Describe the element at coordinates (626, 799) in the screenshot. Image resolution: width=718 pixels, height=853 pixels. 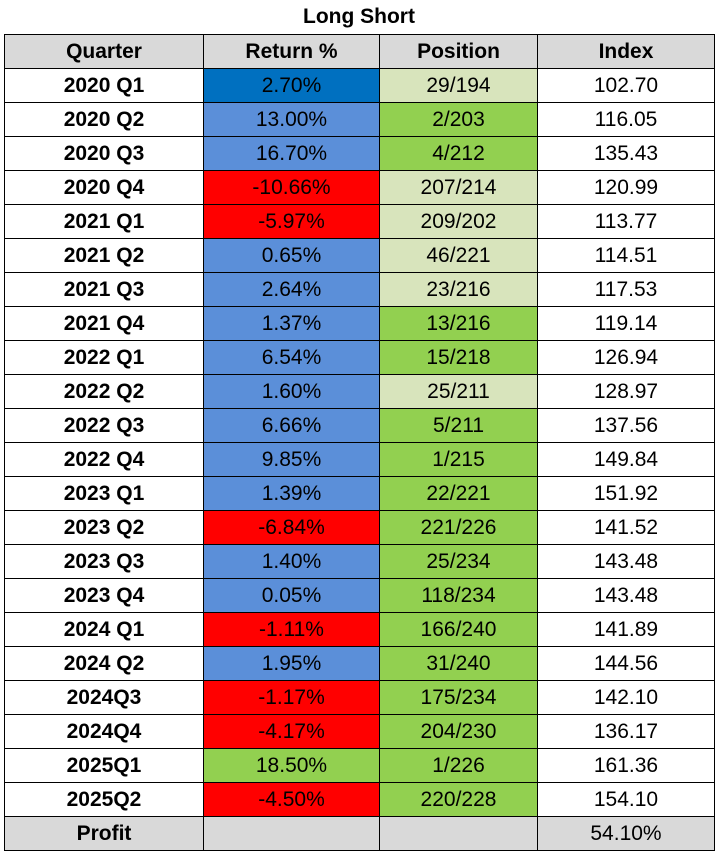
I see `cell-index: 154.10` at that location.